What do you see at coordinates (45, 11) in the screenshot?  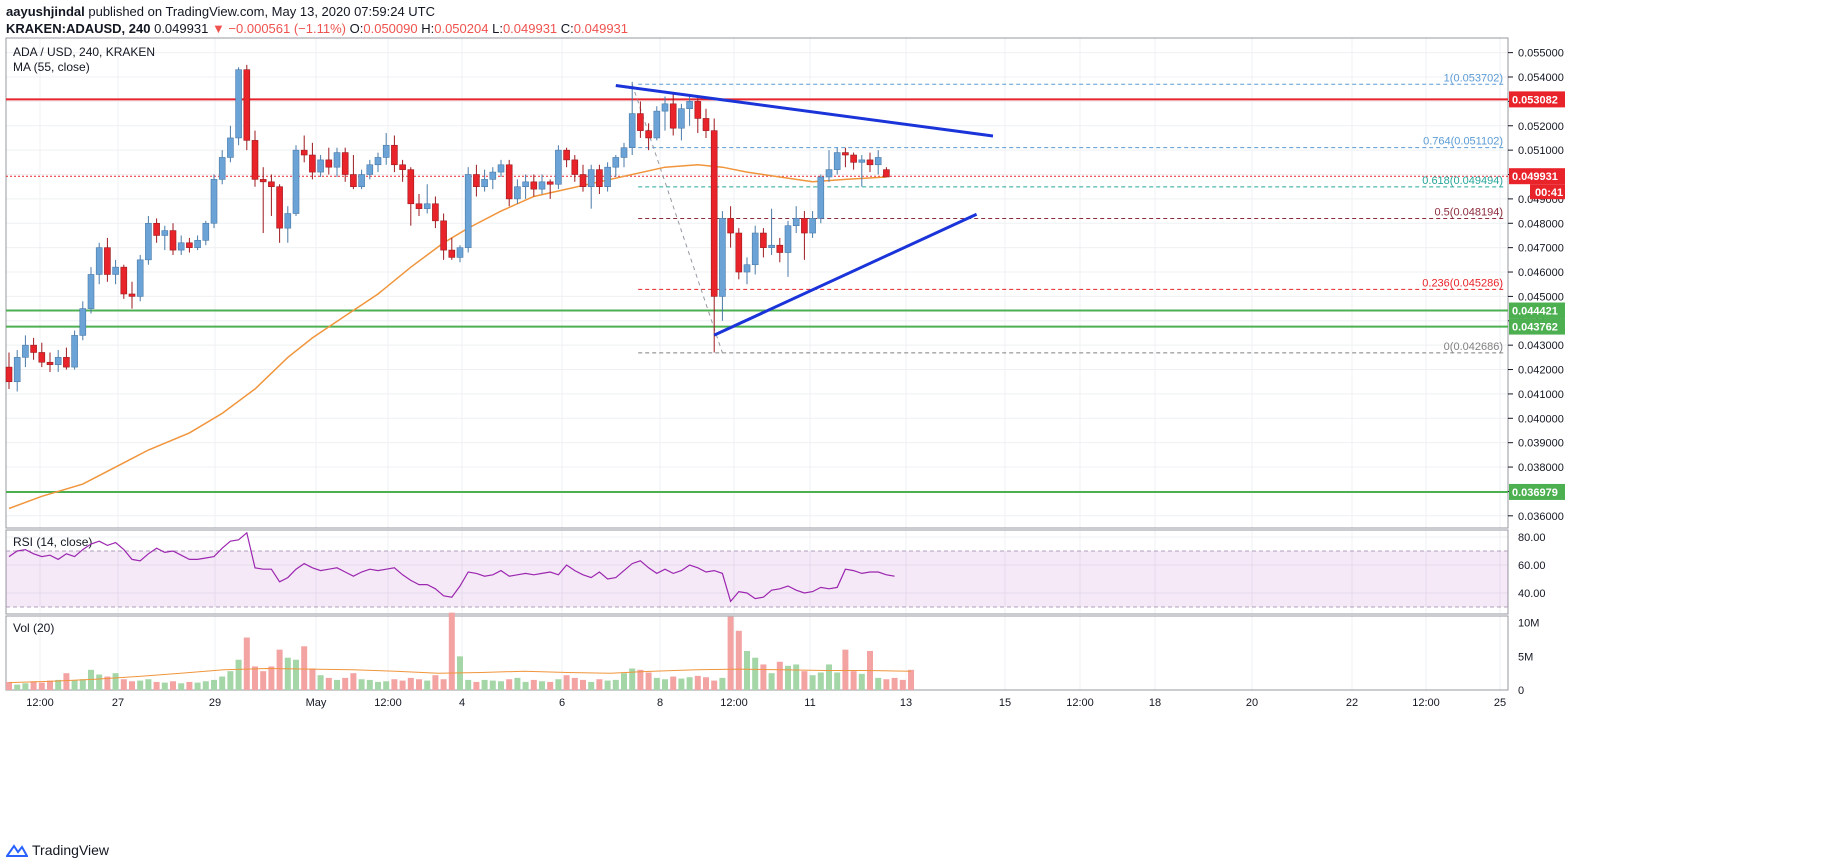 I see `author-name: aayushjindal` at bounding box center [45, 11].